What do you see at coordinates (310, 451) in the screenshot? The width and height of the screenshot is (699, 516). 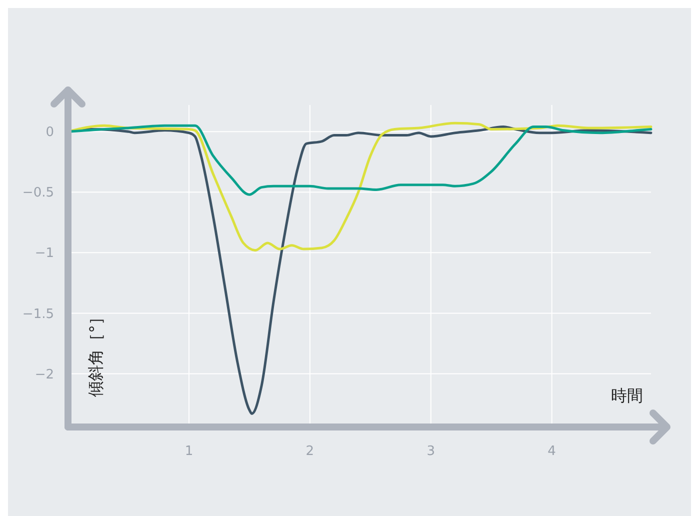 I see `x-tick-label: 2` at bounding box center [310, 451].